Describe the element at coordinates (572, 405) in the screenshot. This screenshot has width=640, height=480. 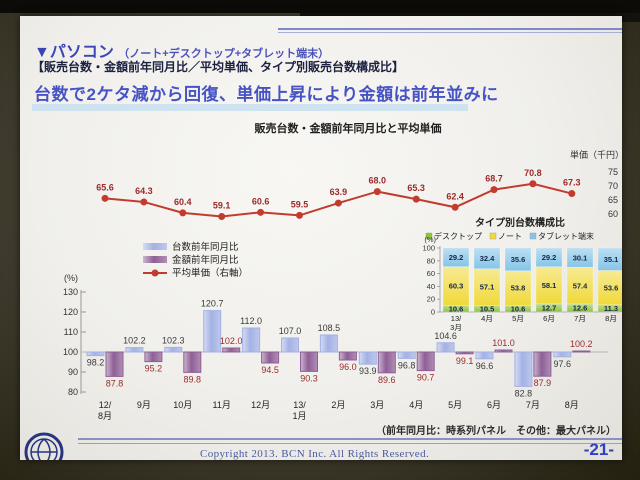
I see `x-axis-label: 8月` at that location.